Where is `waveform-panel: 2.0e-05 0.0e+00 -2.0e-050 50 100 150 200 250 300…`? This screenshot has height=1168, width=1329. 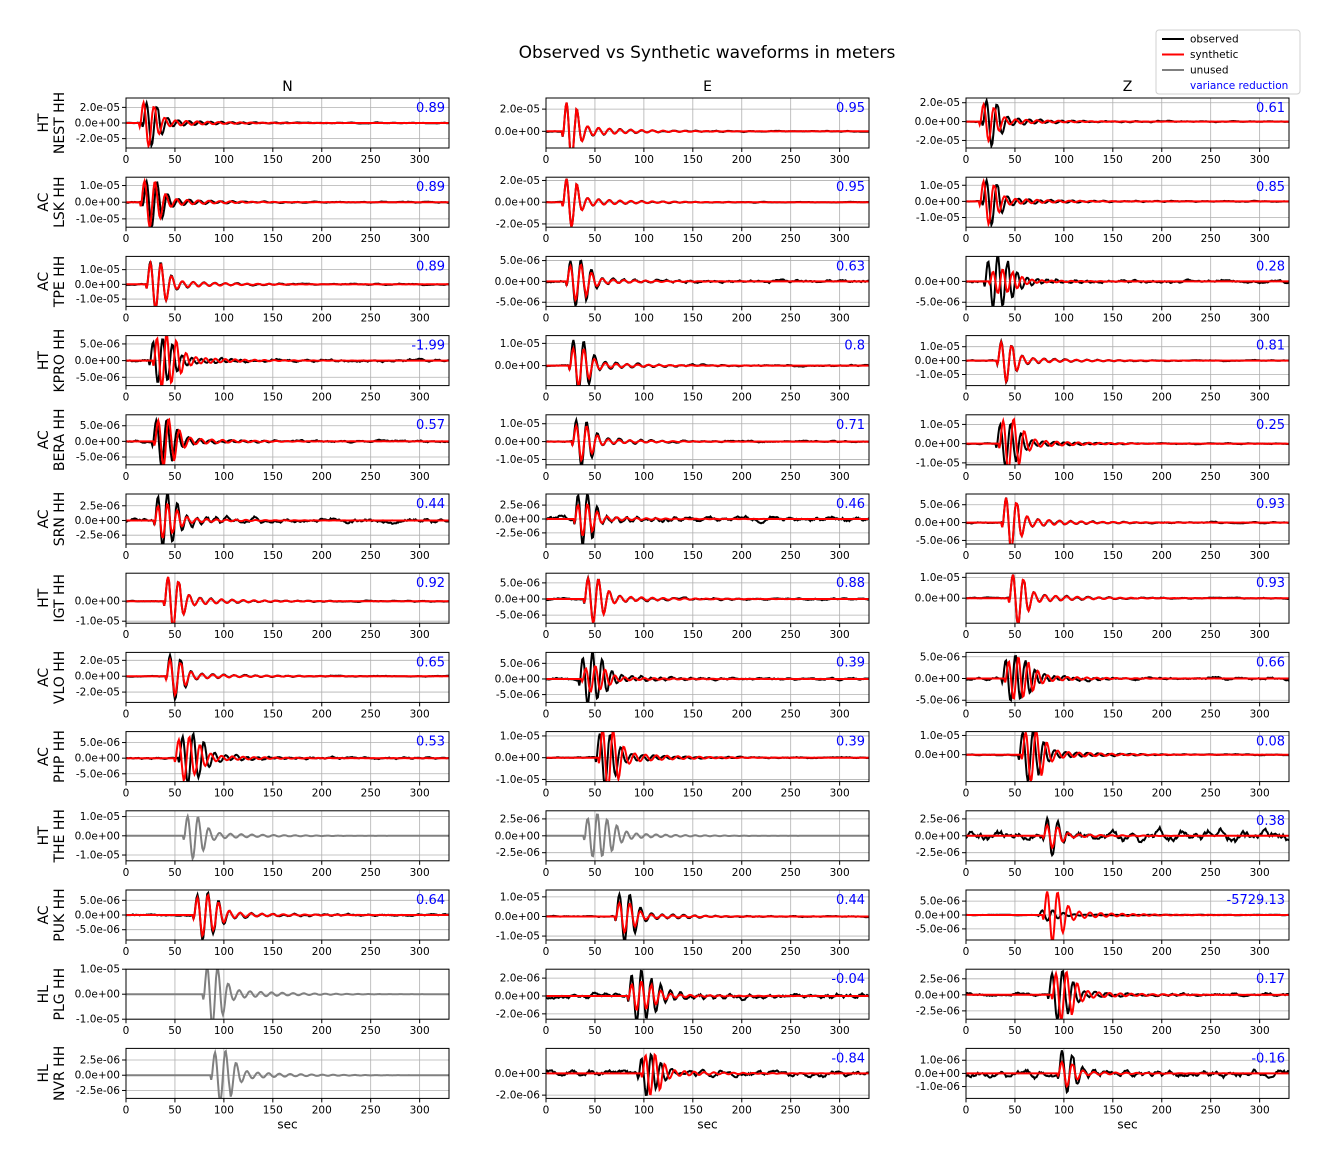 waveform-panel: 2.0e-05 0.0e+00 -2.0e-050 50 100 150 200 250 300… is located at coordinates (262, 685).